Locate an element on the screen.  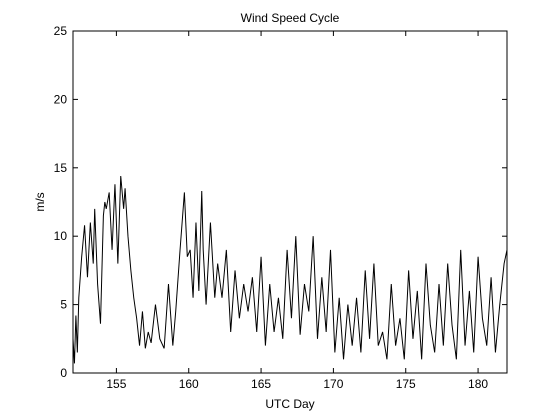
x-tick-label: 155 is located at coordinates (116, 384).